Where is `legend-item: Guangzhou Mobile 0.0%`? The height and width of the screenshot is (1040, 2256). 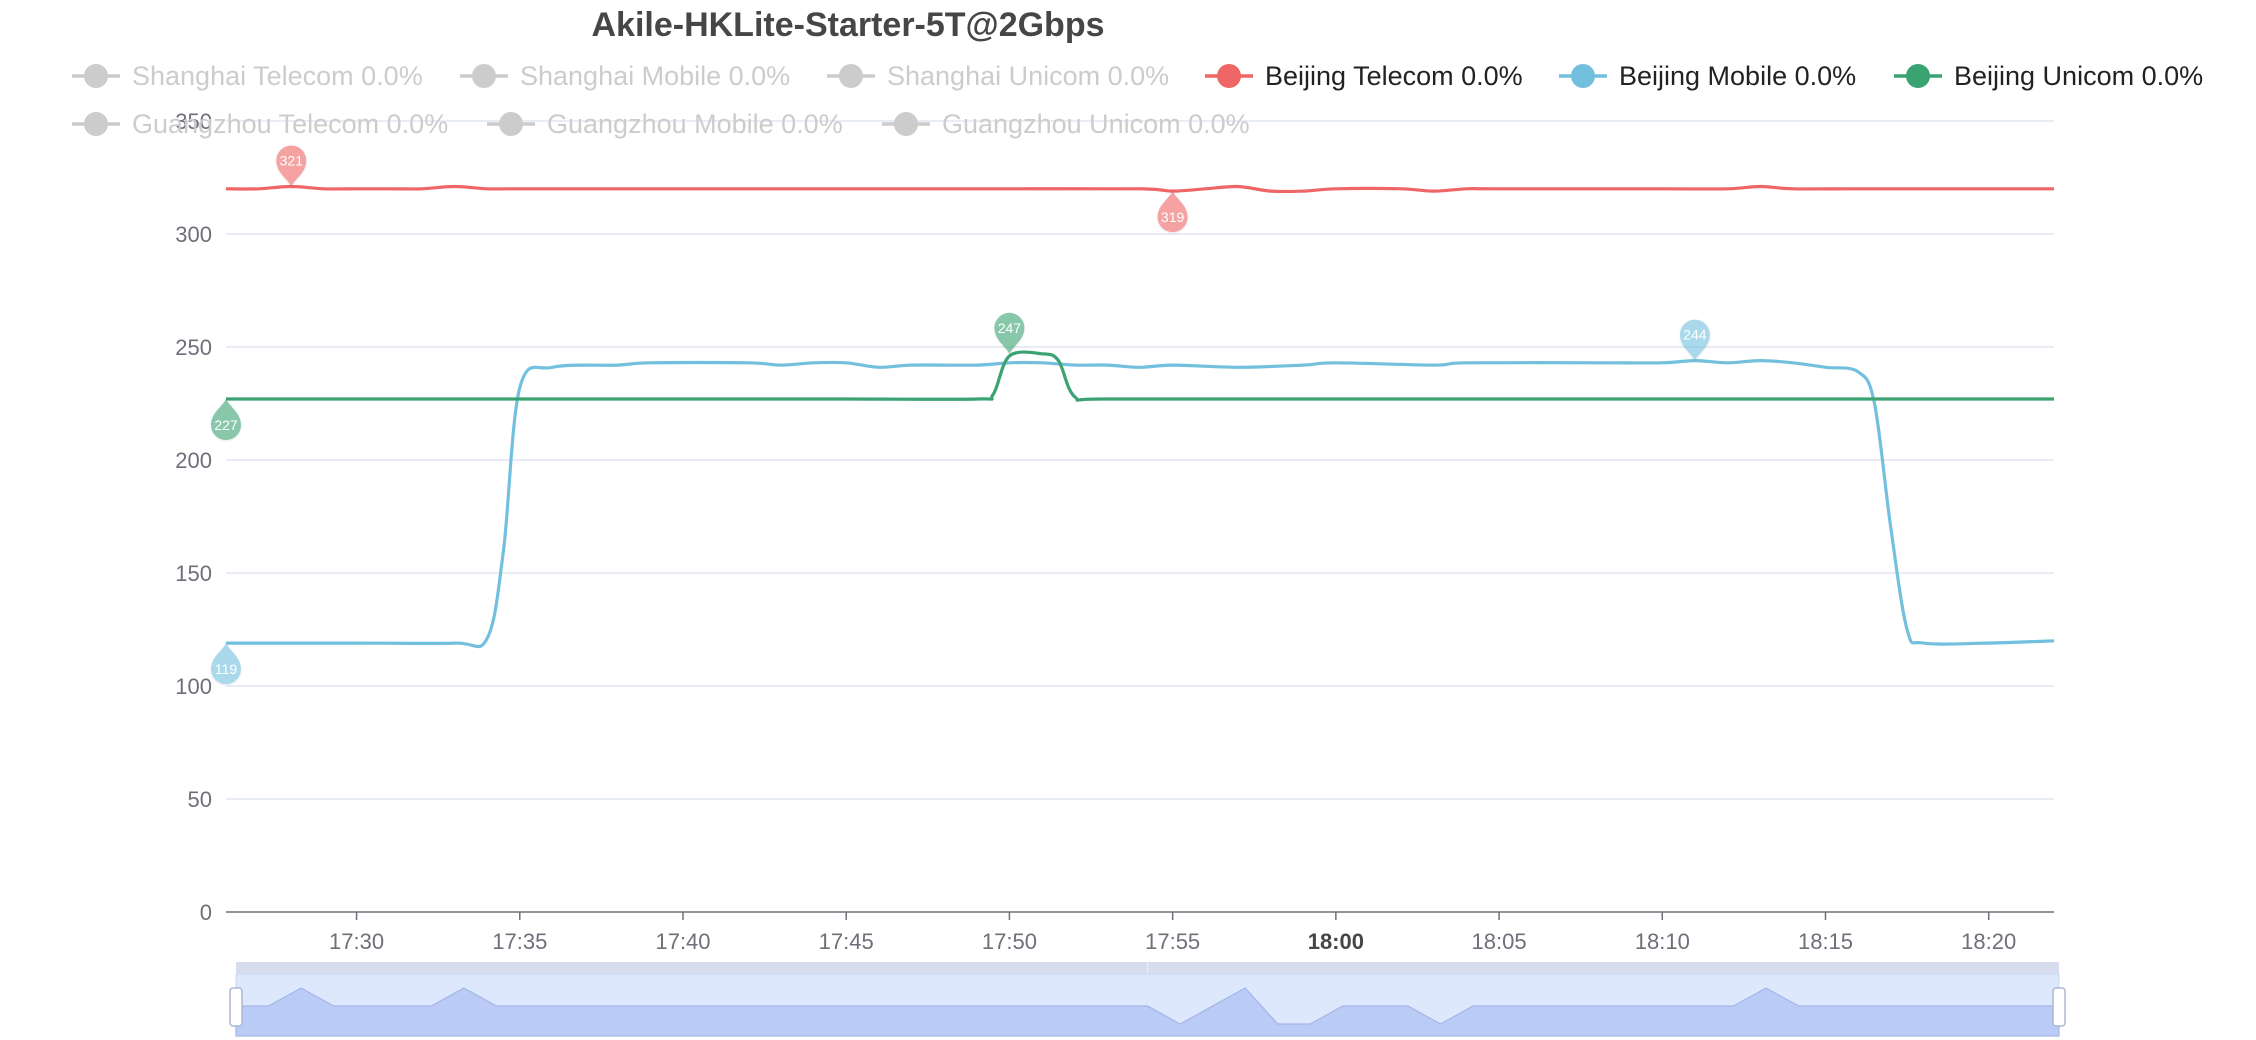
legend-item: Guangzhou Mobile 0.0% is located at coordinates (665, 124).